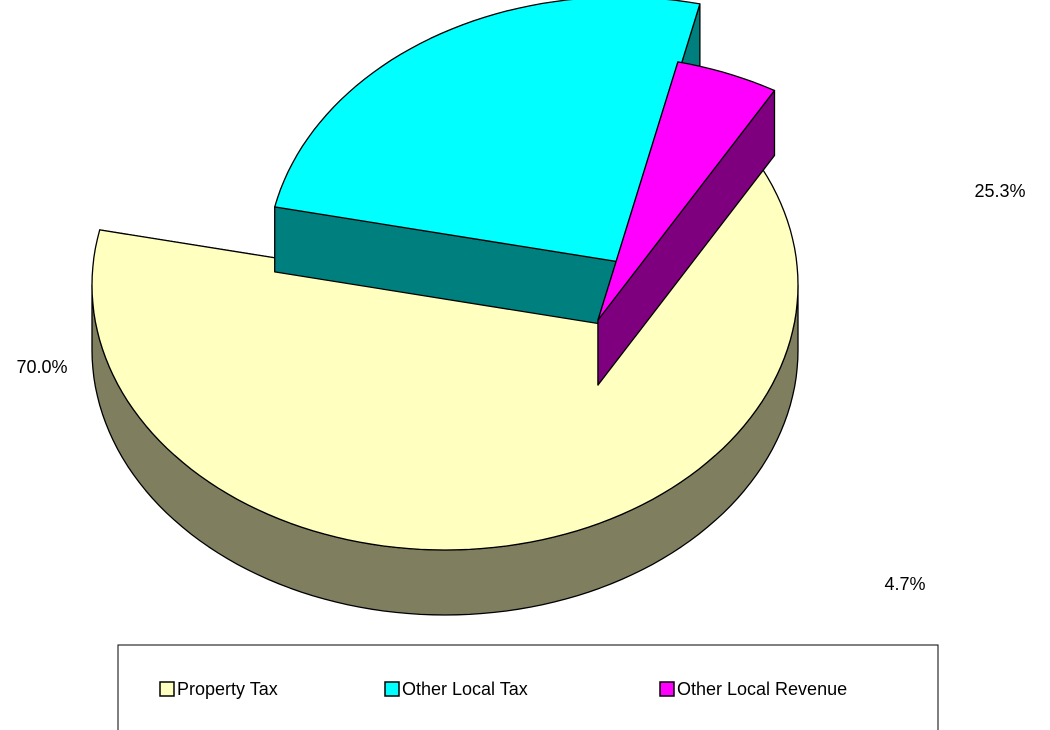  What do you see at coordinates (904, 584) in the screenshot?
I see `data-label: 4.7%` at bounding box center [904, 584].